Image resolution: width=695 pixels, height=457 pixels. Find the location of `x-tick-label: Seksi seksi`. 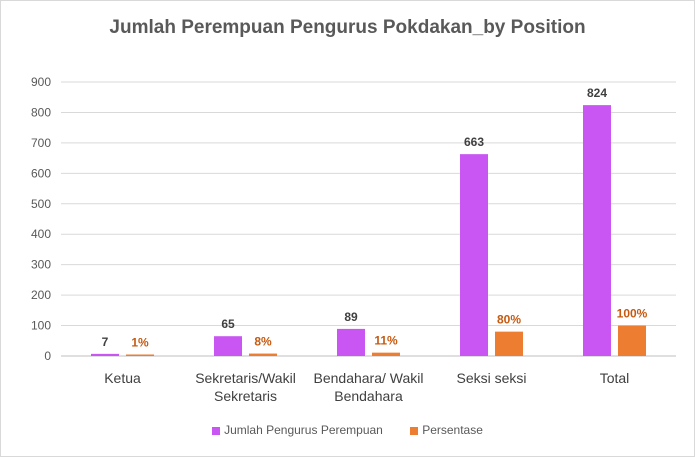

x-tick-label: Seksi seksi is located at coordinates (491, 378).